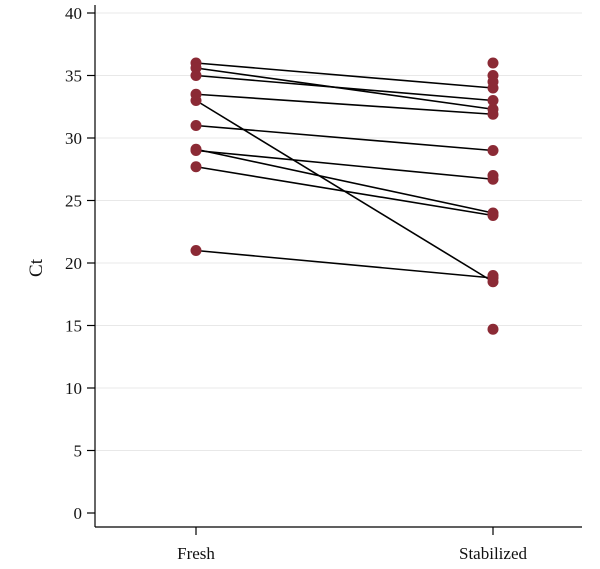 This screenshot has height=569, width=600. I want to click on y-axis-title: Ct, so click(36, 267).